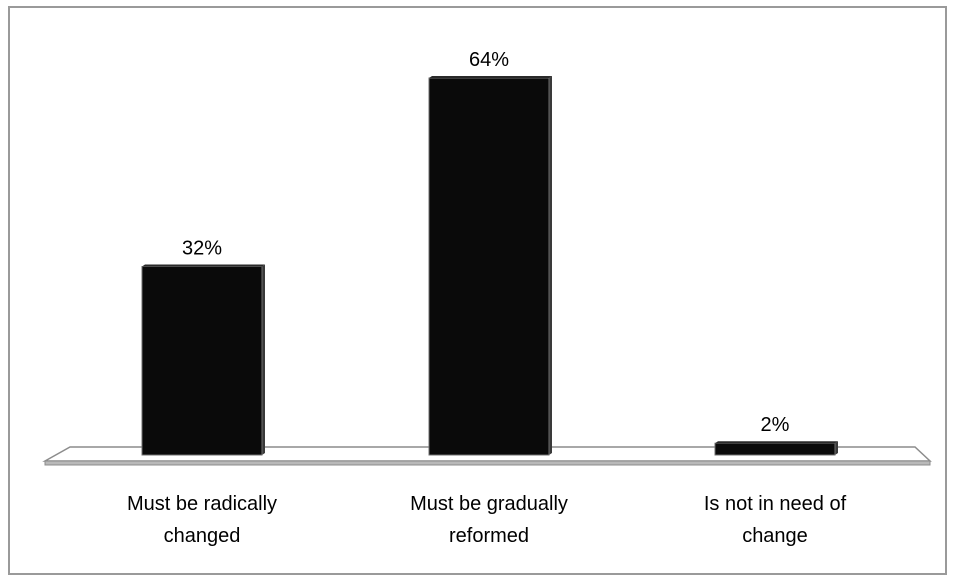  What do you see at coordinates (202, 249) in the screenshot?
I see `data-label-0: 32%` at bounding box center [202, 249].